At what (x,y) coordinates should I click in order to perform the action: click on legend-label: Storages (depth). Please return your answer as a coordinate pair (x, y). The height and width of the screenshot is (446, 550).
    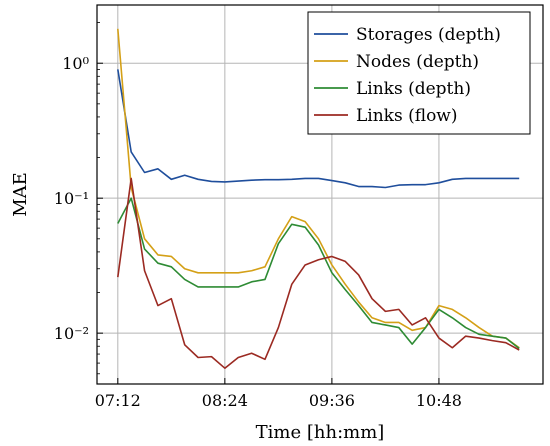
    Looking at the image, I should click on (428, 35).